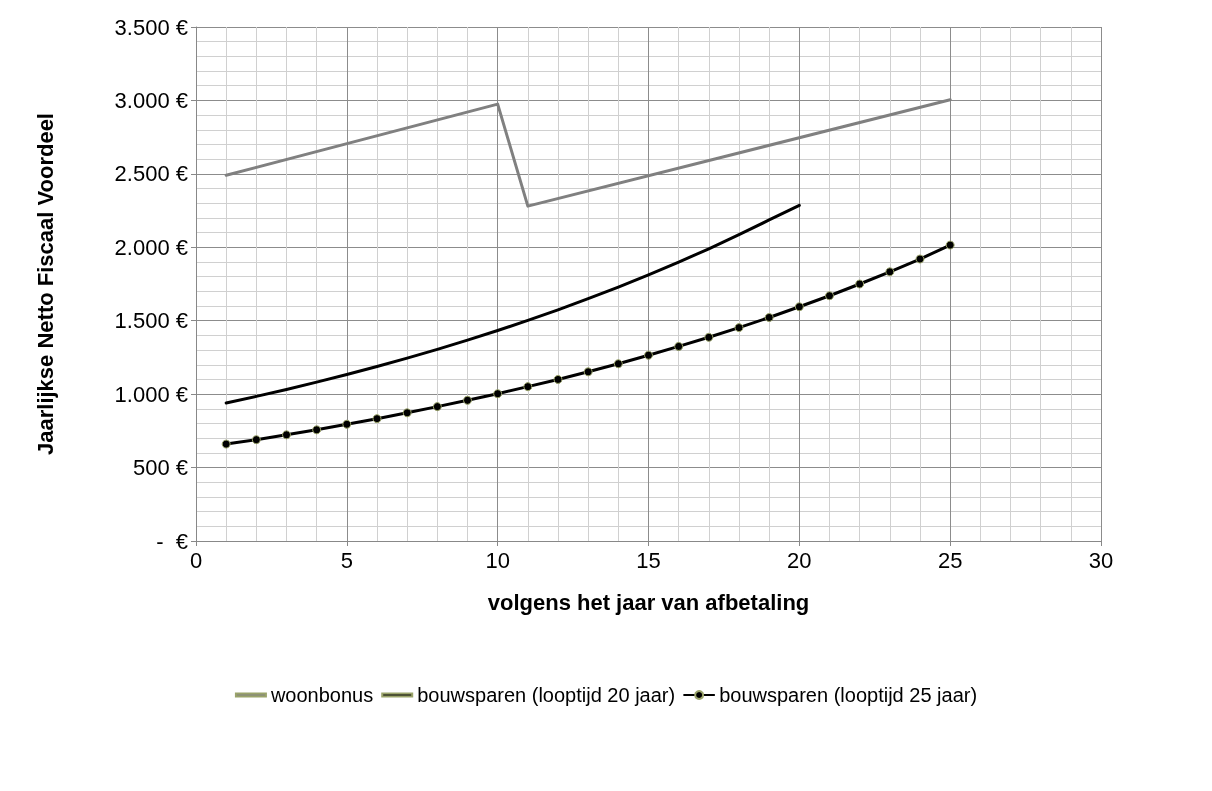 Image resolution: width=1212 pixels, height=791 pixels. I want to click on legend-label: woonbonus, so click(321, 695).